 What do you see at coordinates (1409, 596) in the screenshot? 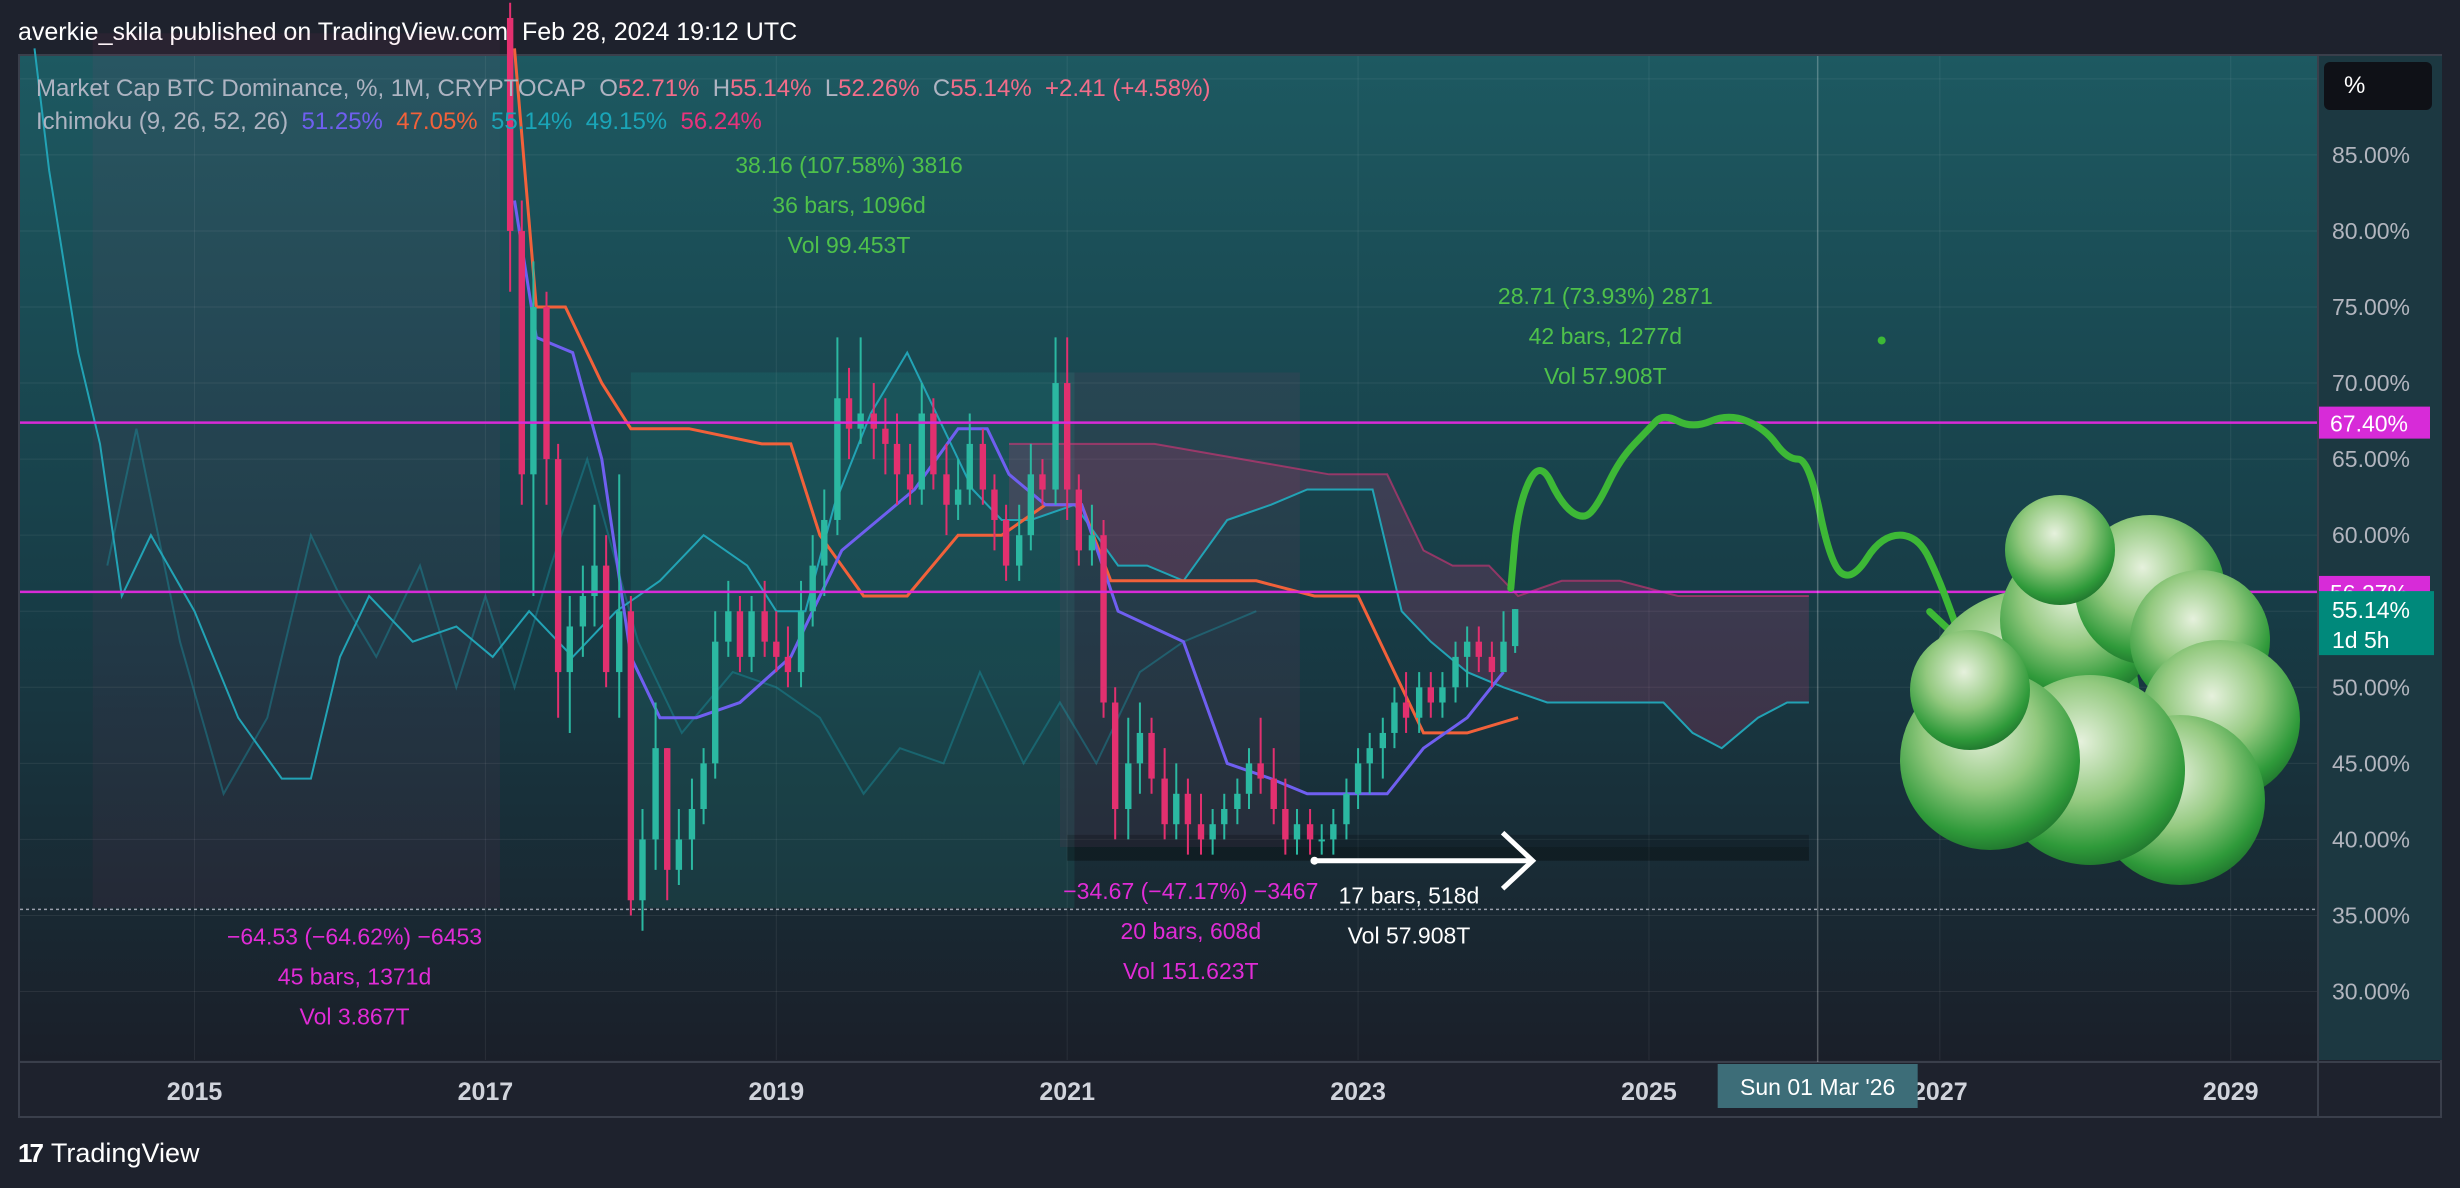
I see `ichimoku-cloud` at bounding box center [1409, 596].